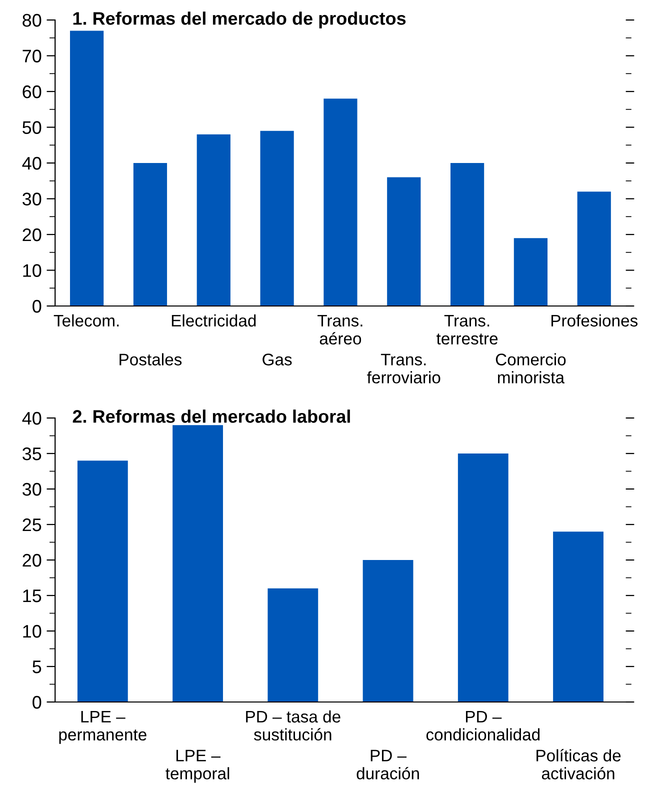 The height and width of the screenshot is (800, 656). I want to click on x-tick-label: Gas, so click(277, 360).